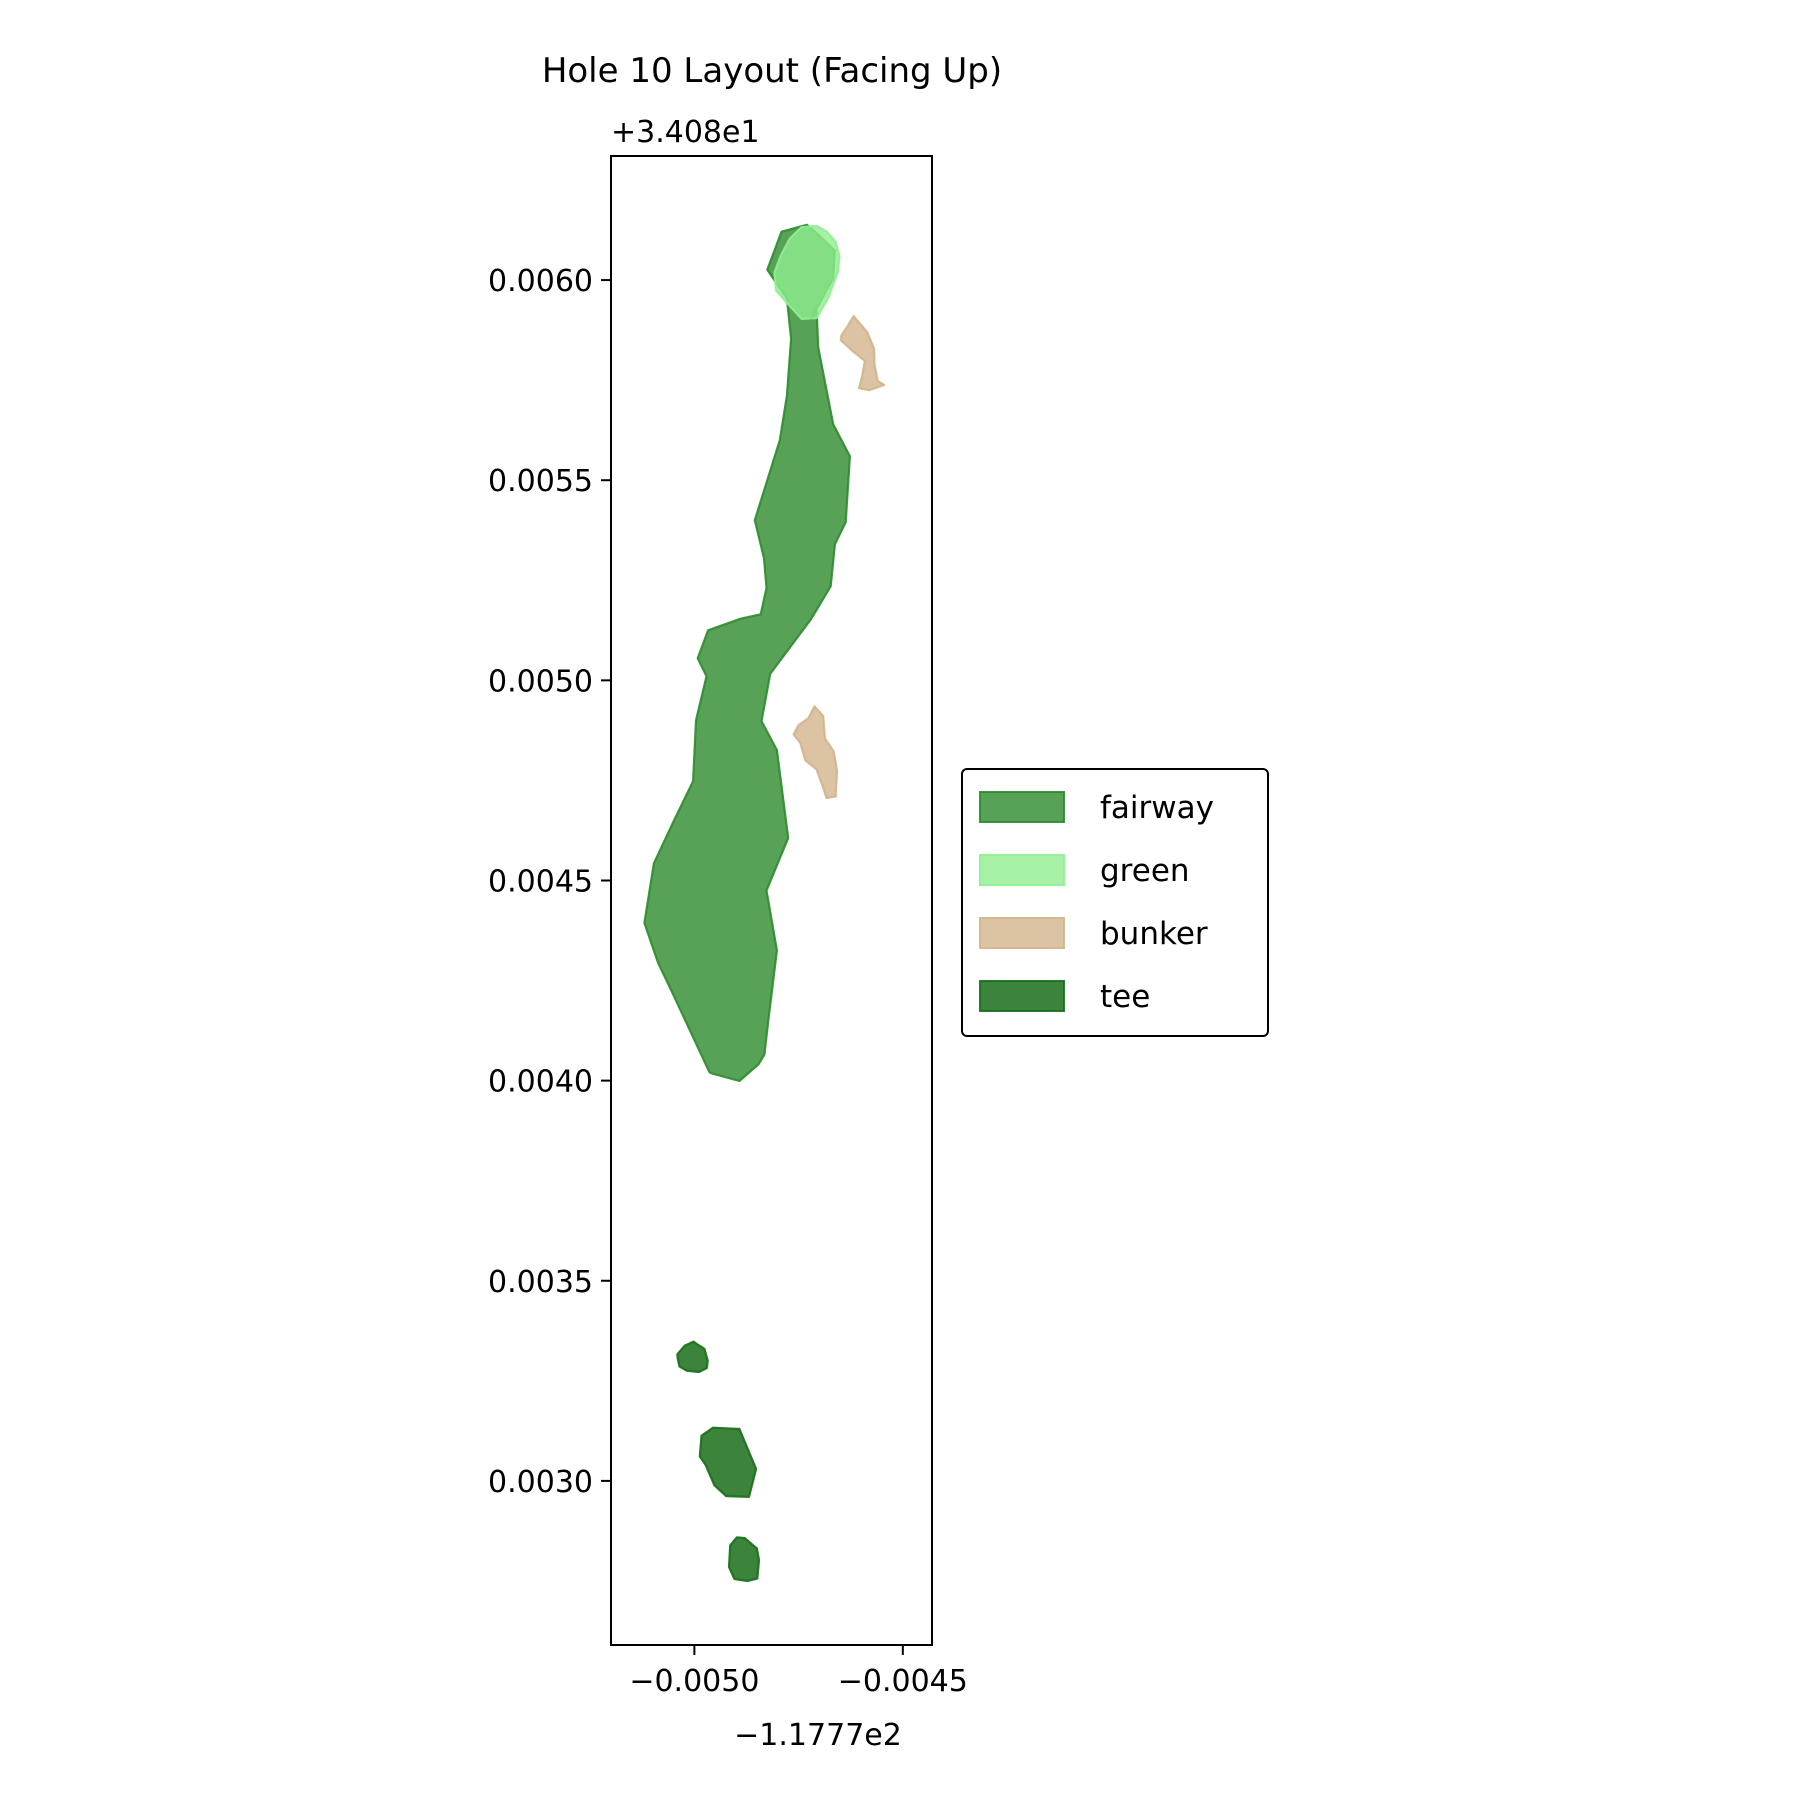 This screenshot has height=1800, width=1800. I want to click on x-axis: −0.0050 −0.0045, so click(798, 1672).